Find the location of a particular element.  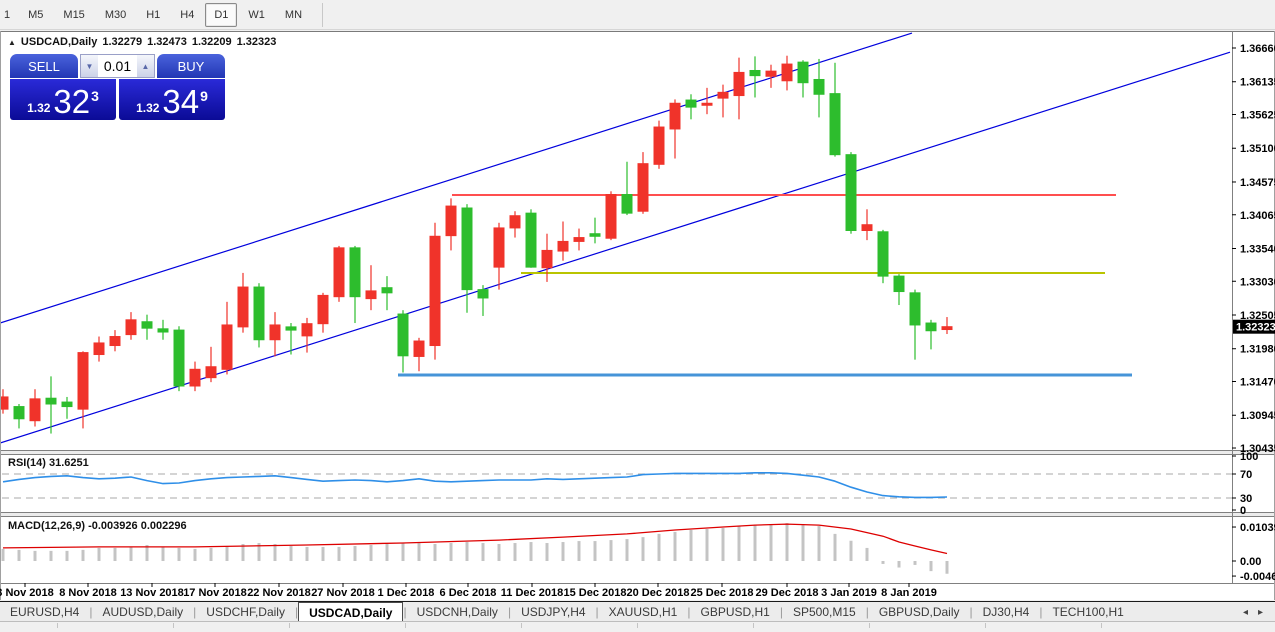

price-axis-label: 1.36135 is located at coordinates (1257, 83).